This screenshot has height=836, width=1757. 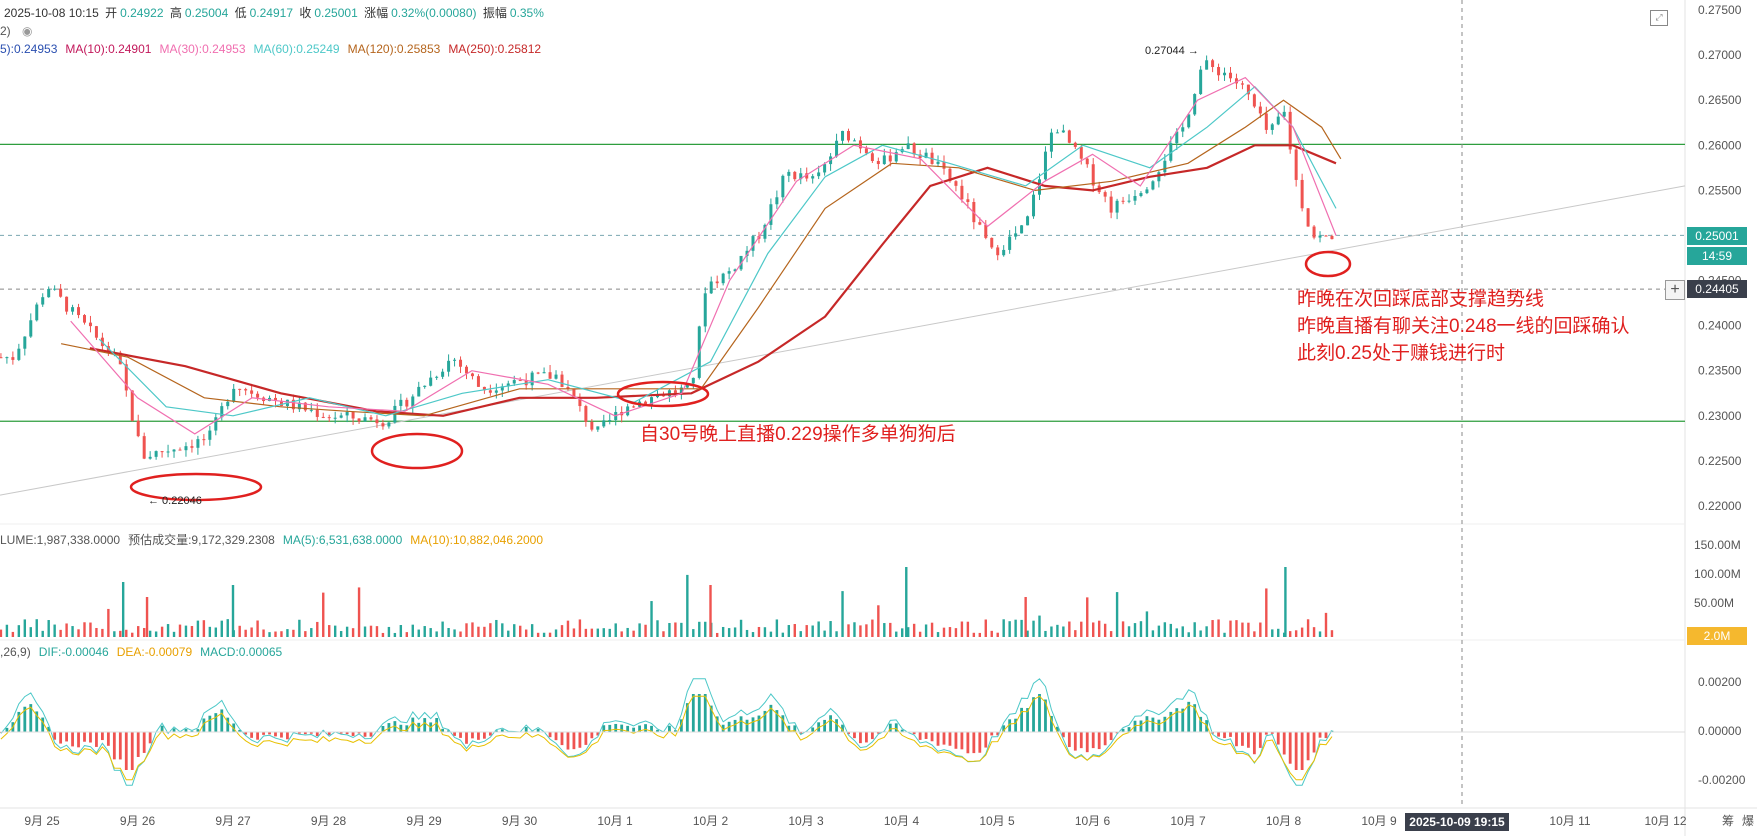 I want to click on note-right-3: 此刻0.25处于赚钱进行时, so click(x=1401, y=353).